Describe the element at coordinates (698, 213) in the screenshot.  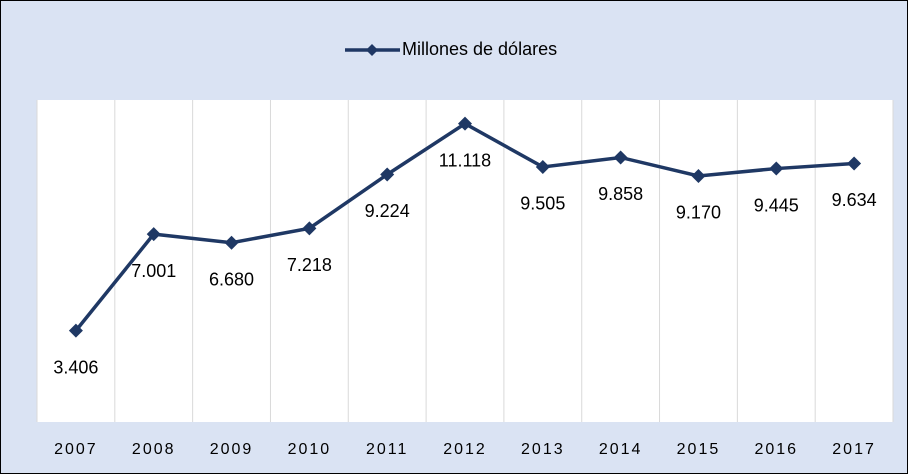
I see `data-label: 9.170` at that location.